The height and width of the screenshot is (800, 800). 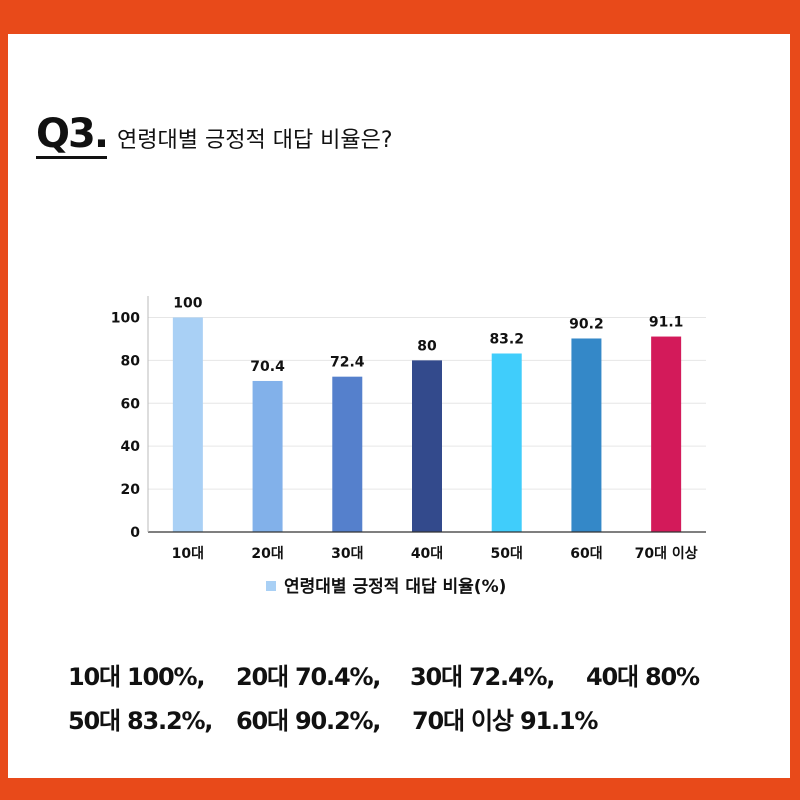 What do you see at coordinates (267, 367) in the screenshot?
I see `data-label: 70.4` at bounding box center [267, 367].